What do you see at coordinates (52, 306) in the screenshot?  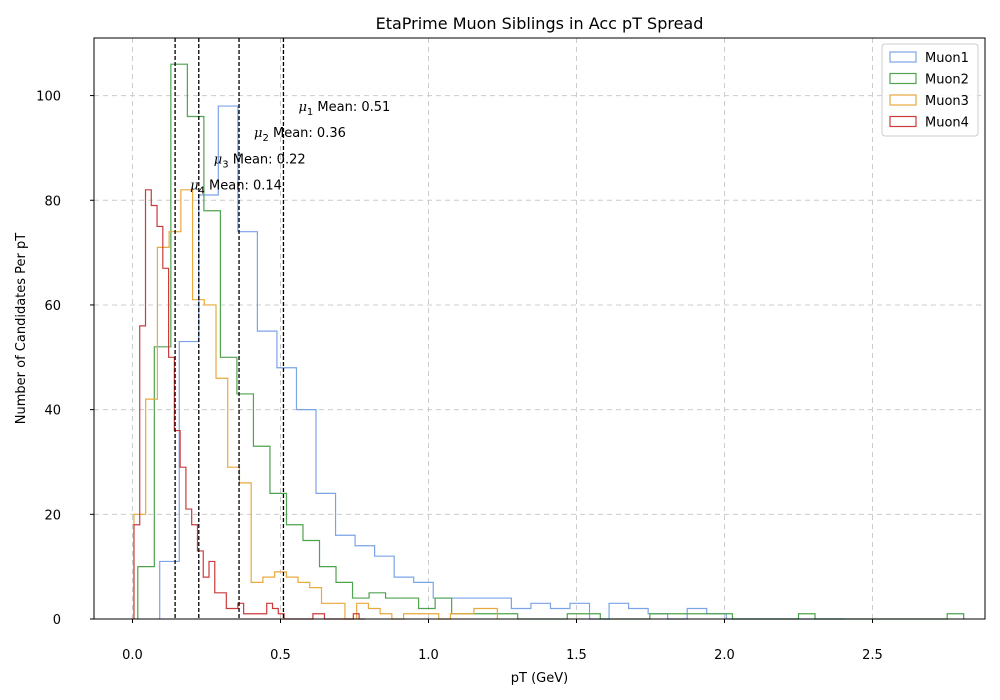 I see `y-tick-label: 60` at bounding box center [52, 306].